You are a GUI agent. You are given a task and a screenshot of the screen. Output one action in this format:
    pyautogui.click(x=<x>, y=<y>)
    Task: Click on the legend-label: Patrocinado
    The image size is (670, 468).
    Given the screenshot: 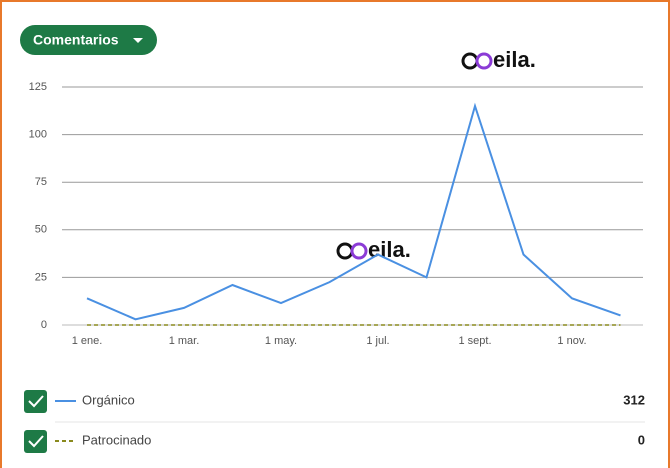 What is the action you would take?
    pyautogui.click(x=116, y=439)
    